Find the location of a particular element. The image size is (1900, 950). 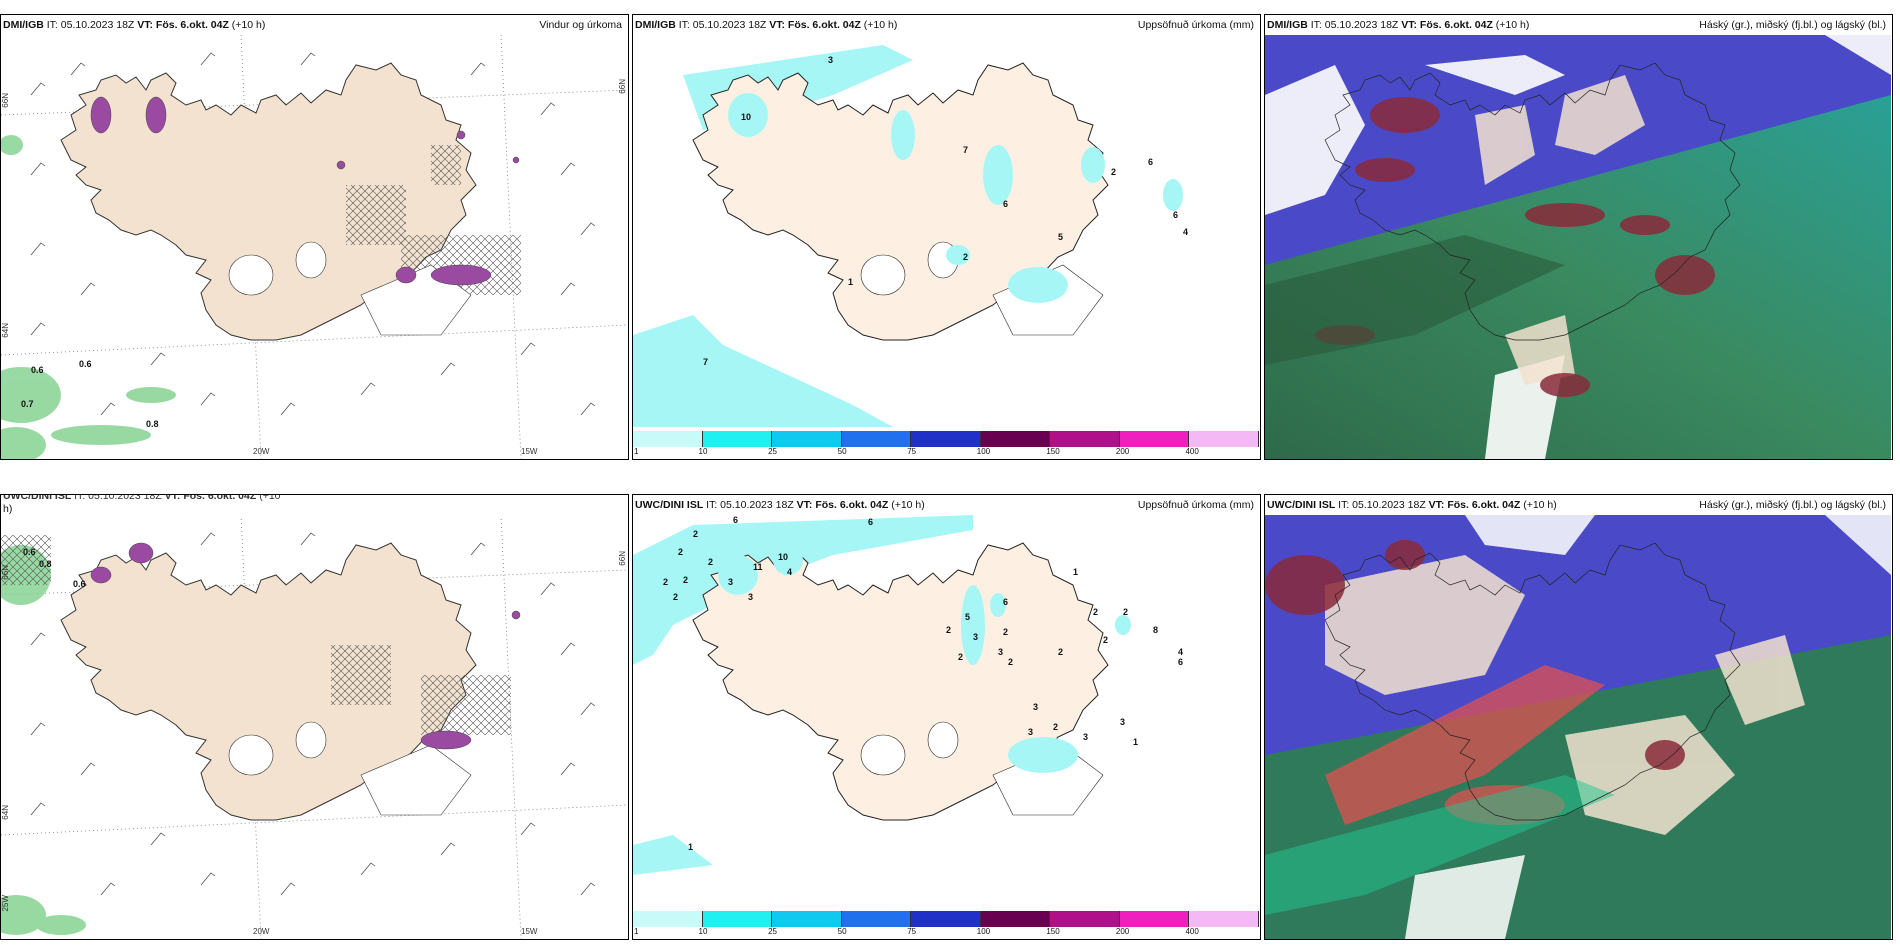

lead-time: (+10 is located at coordinates (270, 498).